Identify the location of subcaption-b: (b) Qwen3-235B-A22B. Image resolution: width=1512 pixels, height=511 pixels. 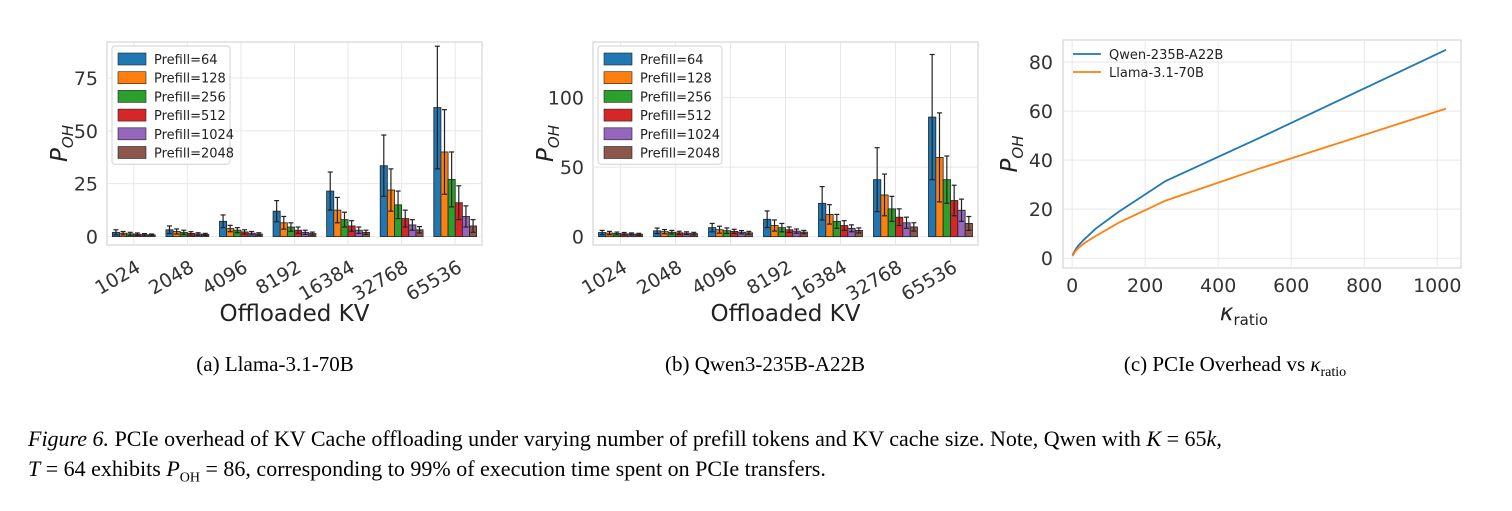
(765, 364).